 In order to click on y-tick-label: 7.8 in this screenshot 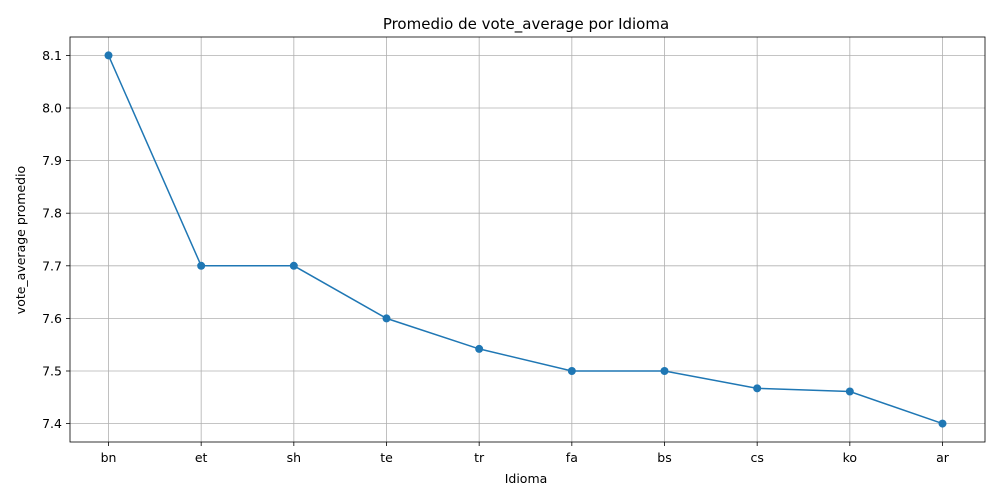, I will do `click(52, 213)`.